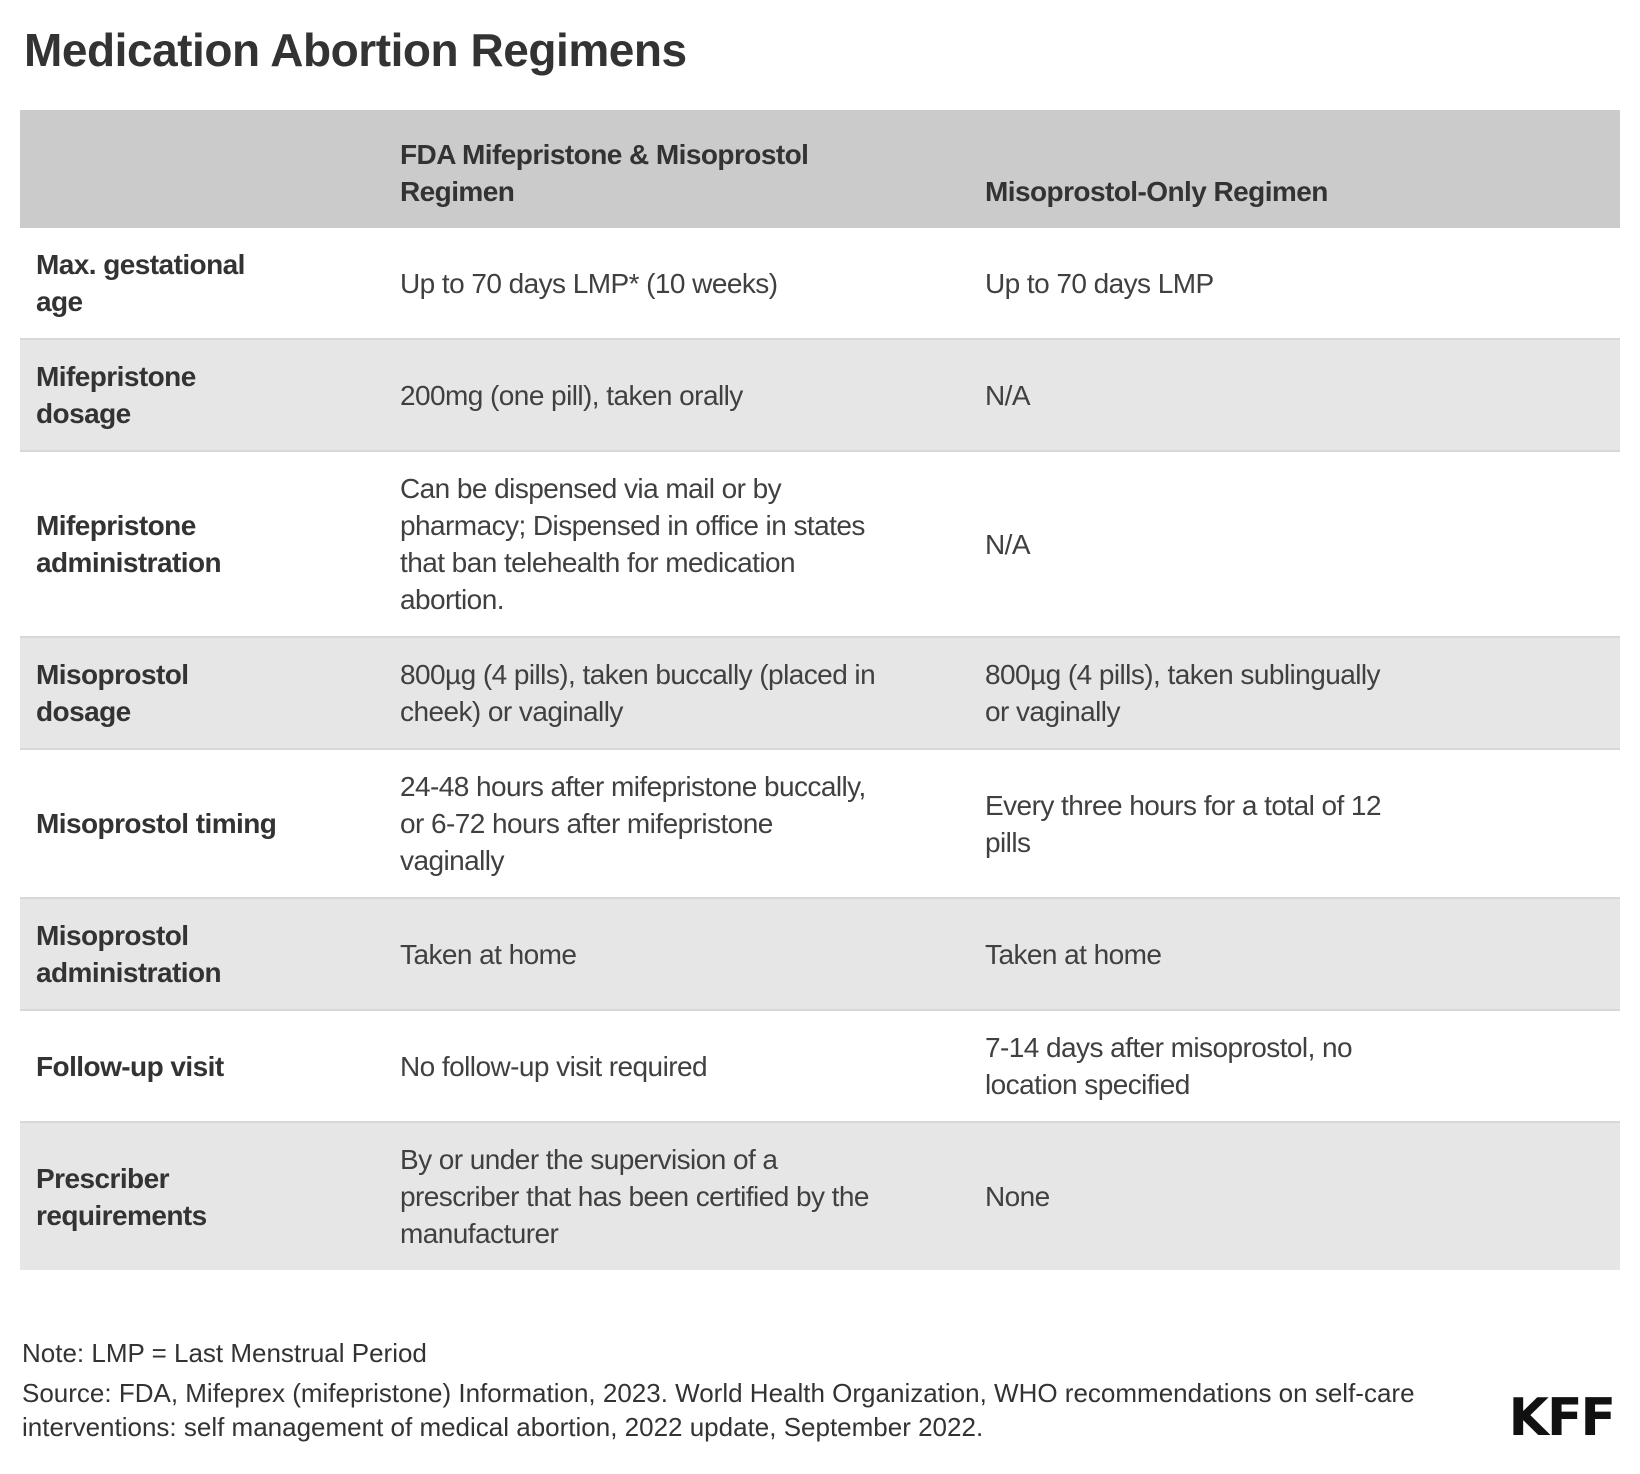  Describe the element at coordinates (224, 1353) in the screenshot. I see `note-text: Note: LMP = Last Menstrual Period` at that location.